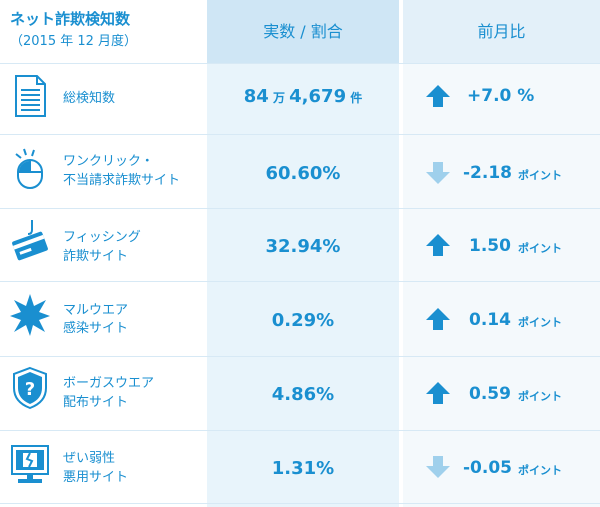 The image size is (600, 507). What do you see at coordinates (303, 320) in the screenshot?
I see `row-value: 0.29%` at bounding box center [303, 320].